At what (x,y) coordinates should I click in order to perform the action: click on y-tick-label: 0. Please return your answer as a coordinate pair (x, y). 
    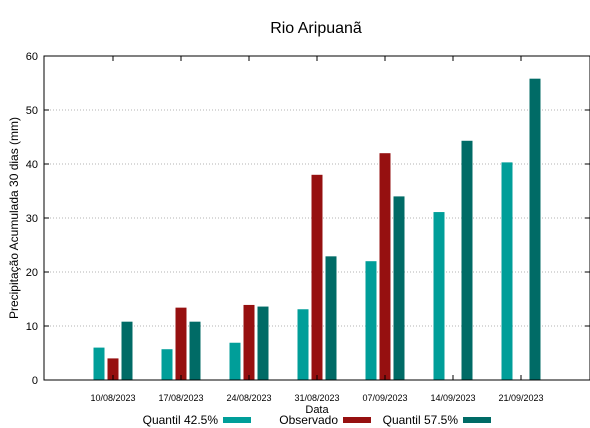
    Looking at the image, I should click on (35, 381).